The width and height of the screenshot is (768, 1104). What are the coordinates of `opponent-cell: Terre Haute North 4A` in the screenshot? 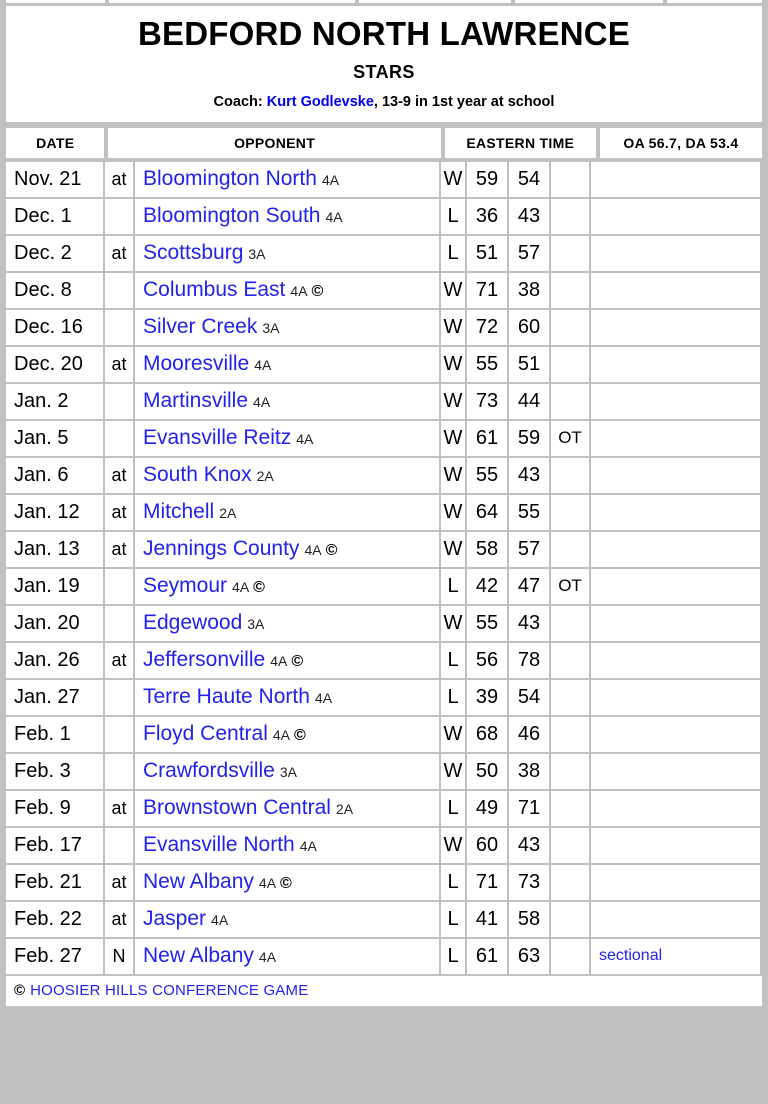 It's located at (288, 698).